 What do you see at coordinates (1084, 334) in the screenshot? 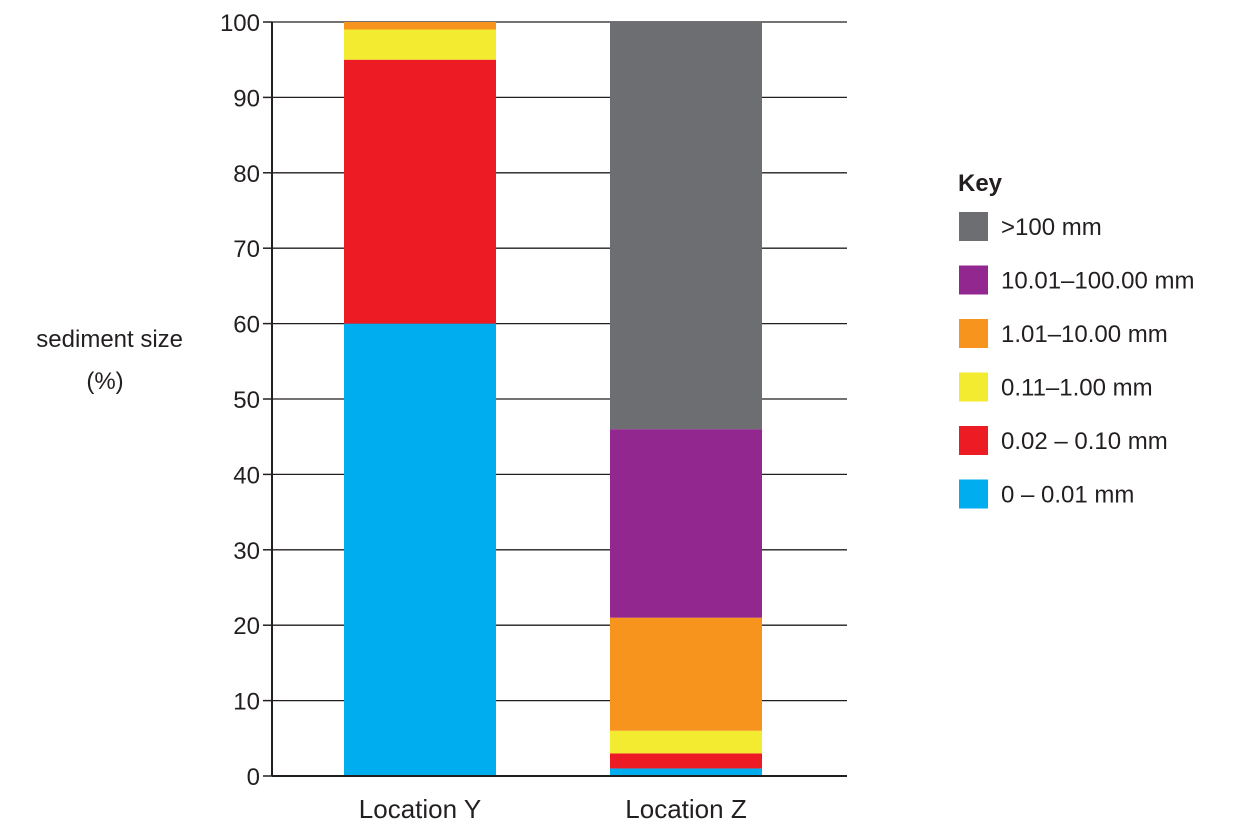
I see `legend-label: 1.01–10.00 mm` at bounding box center [1084, 334].